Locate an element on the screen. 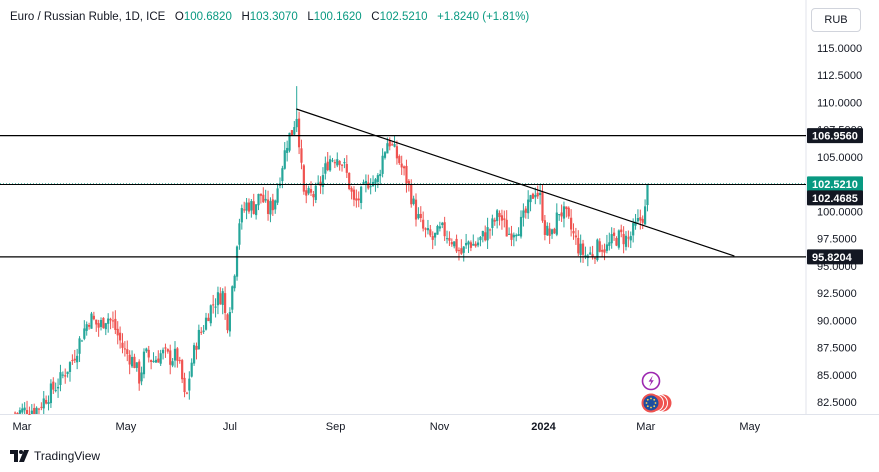 The width and height of the screenshot is (879, 472). tradingview-logo-text: TradingView is located at coordinates (67, 456).